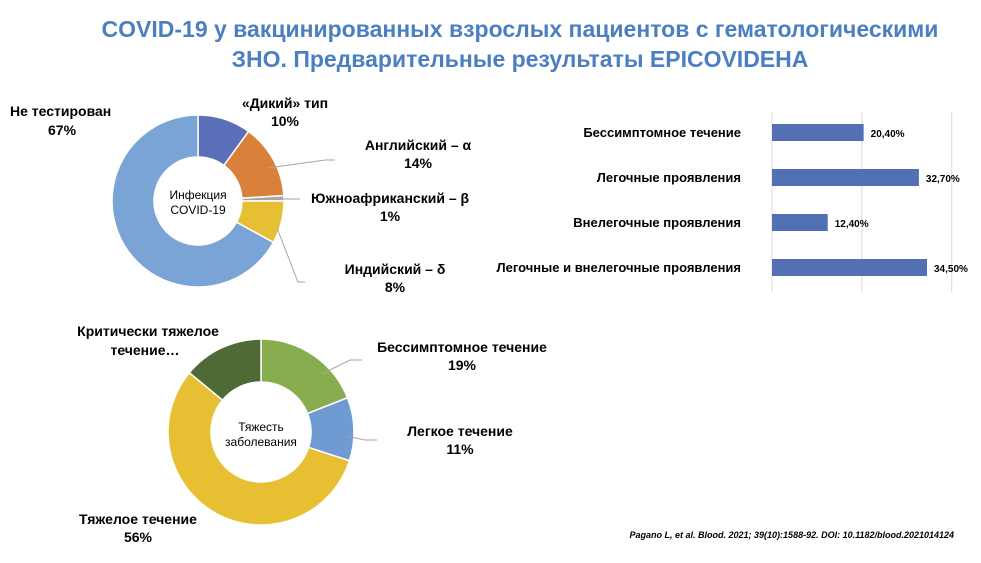 Image resolution: width=981 pixels, height=563 pixels. What do you see at coordinates (460, 449) in the screenshot?
I see `slice-label-mild-value: 11%` at bounding box center [460, 449].